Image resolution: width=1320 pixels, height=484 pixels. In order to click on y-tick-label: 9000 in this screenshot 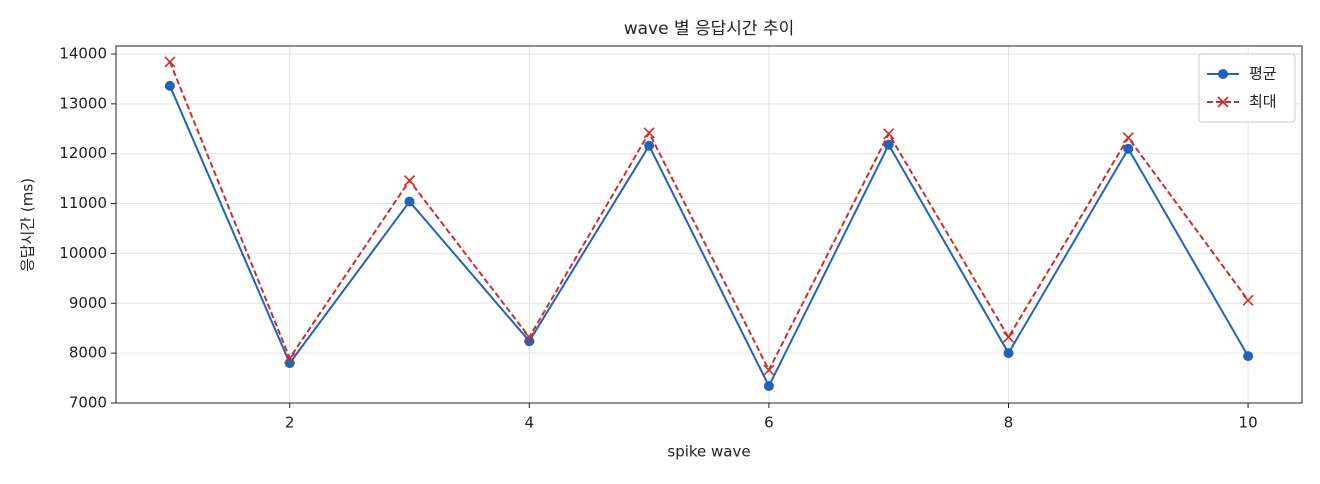, I will do `click(88, 303)`.